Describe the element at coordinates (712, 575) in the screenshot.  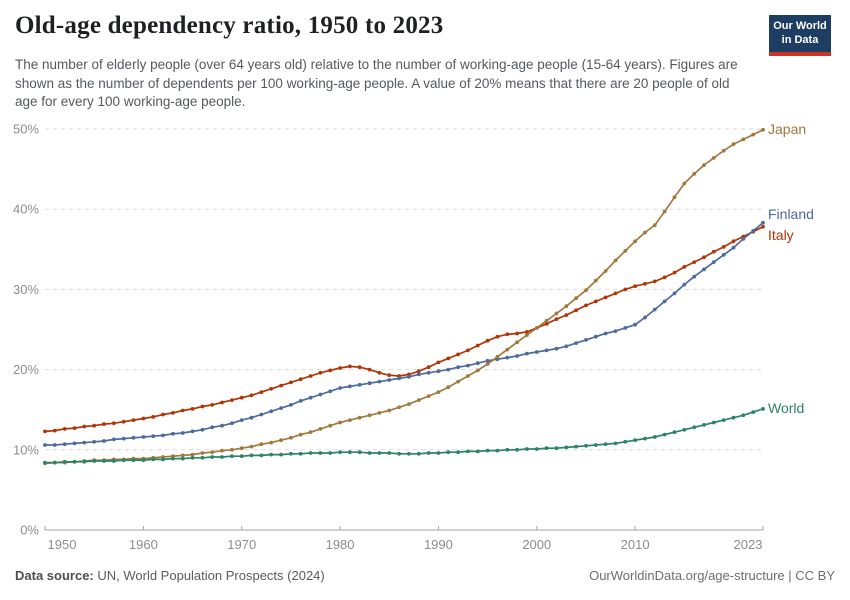
I see `footer-citation-link: OurWorldinData.org/age-structure | CC BY` at that location.